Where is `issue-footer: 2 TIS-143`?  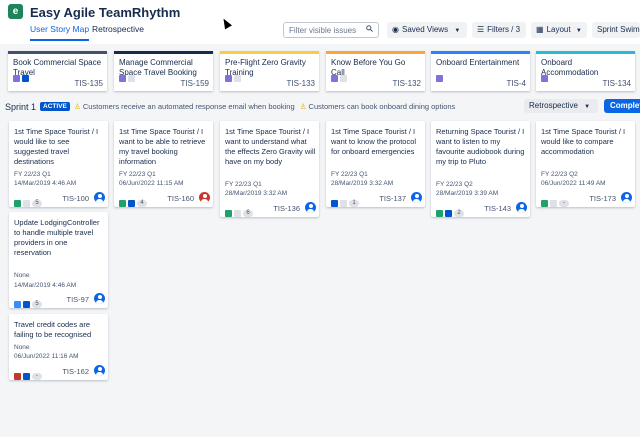 issue-footer: 2 TIS-143 is located at coordinates (481, 210).